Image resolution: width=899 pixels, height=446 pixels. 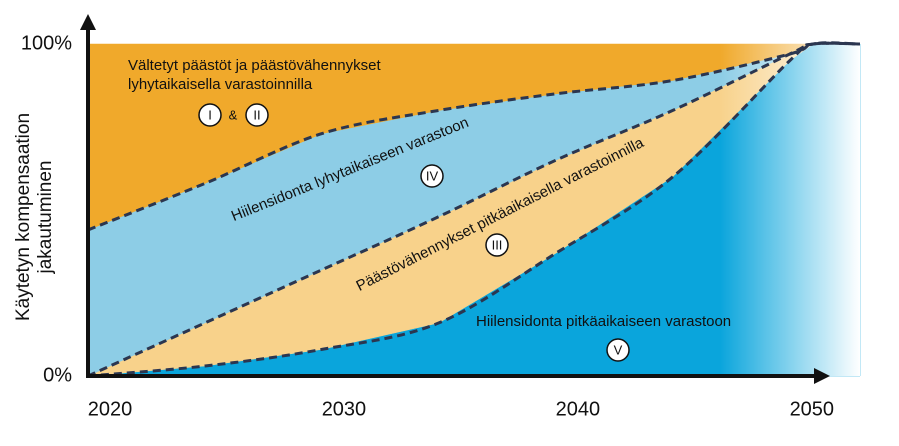 What do you see at coordinates (578, 409) in the screenshot?
I see `x-tick-label: 2040` at bounding box center [578, 409].